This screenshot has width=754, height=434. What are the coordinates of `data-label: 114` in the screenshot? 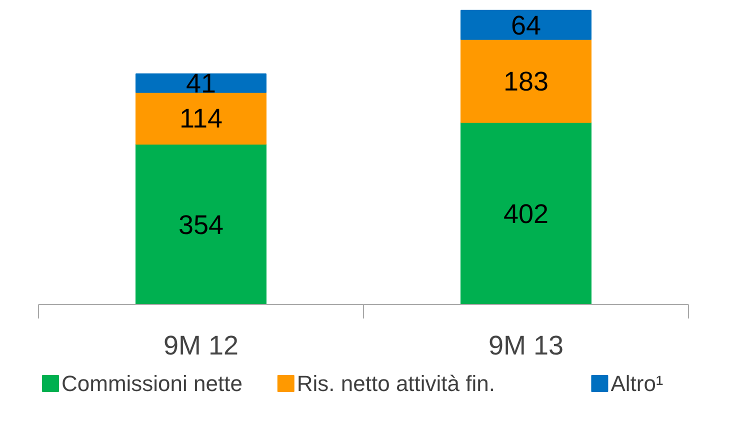 It's located at (201, 119).